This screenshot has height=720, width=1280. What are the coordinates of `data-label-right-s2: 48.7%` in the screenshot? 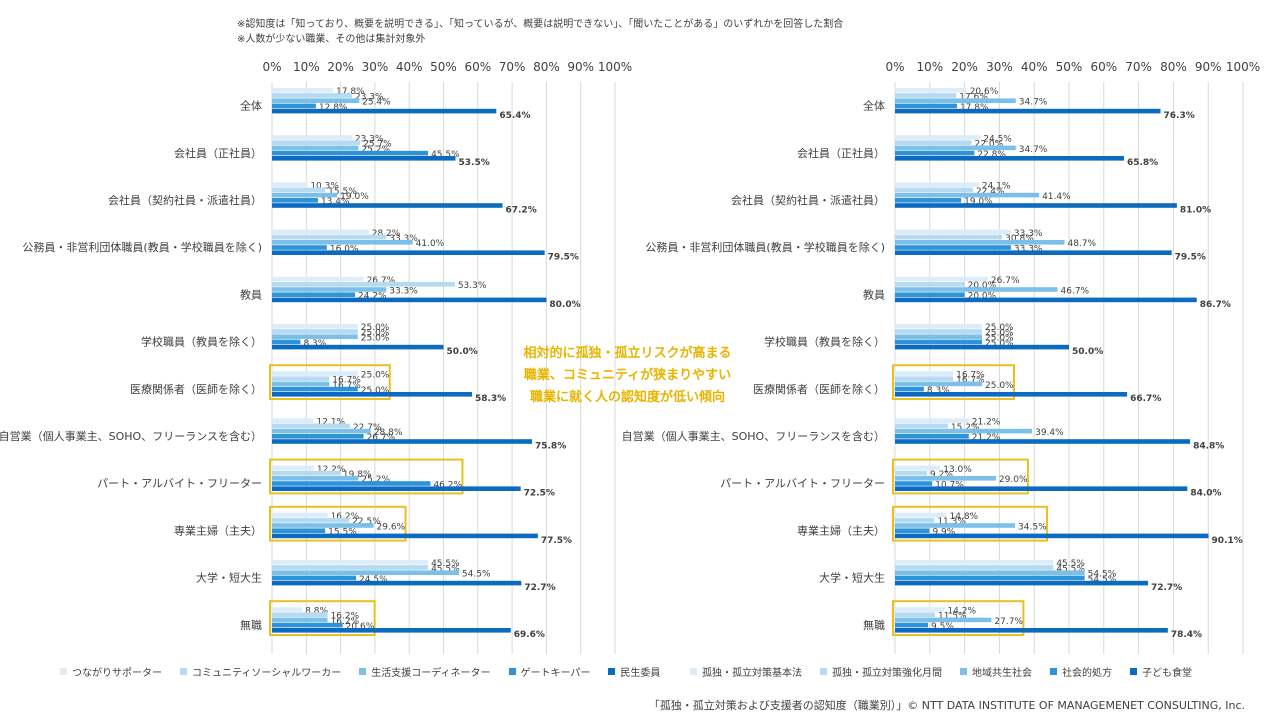 It's located at (1081, 244).